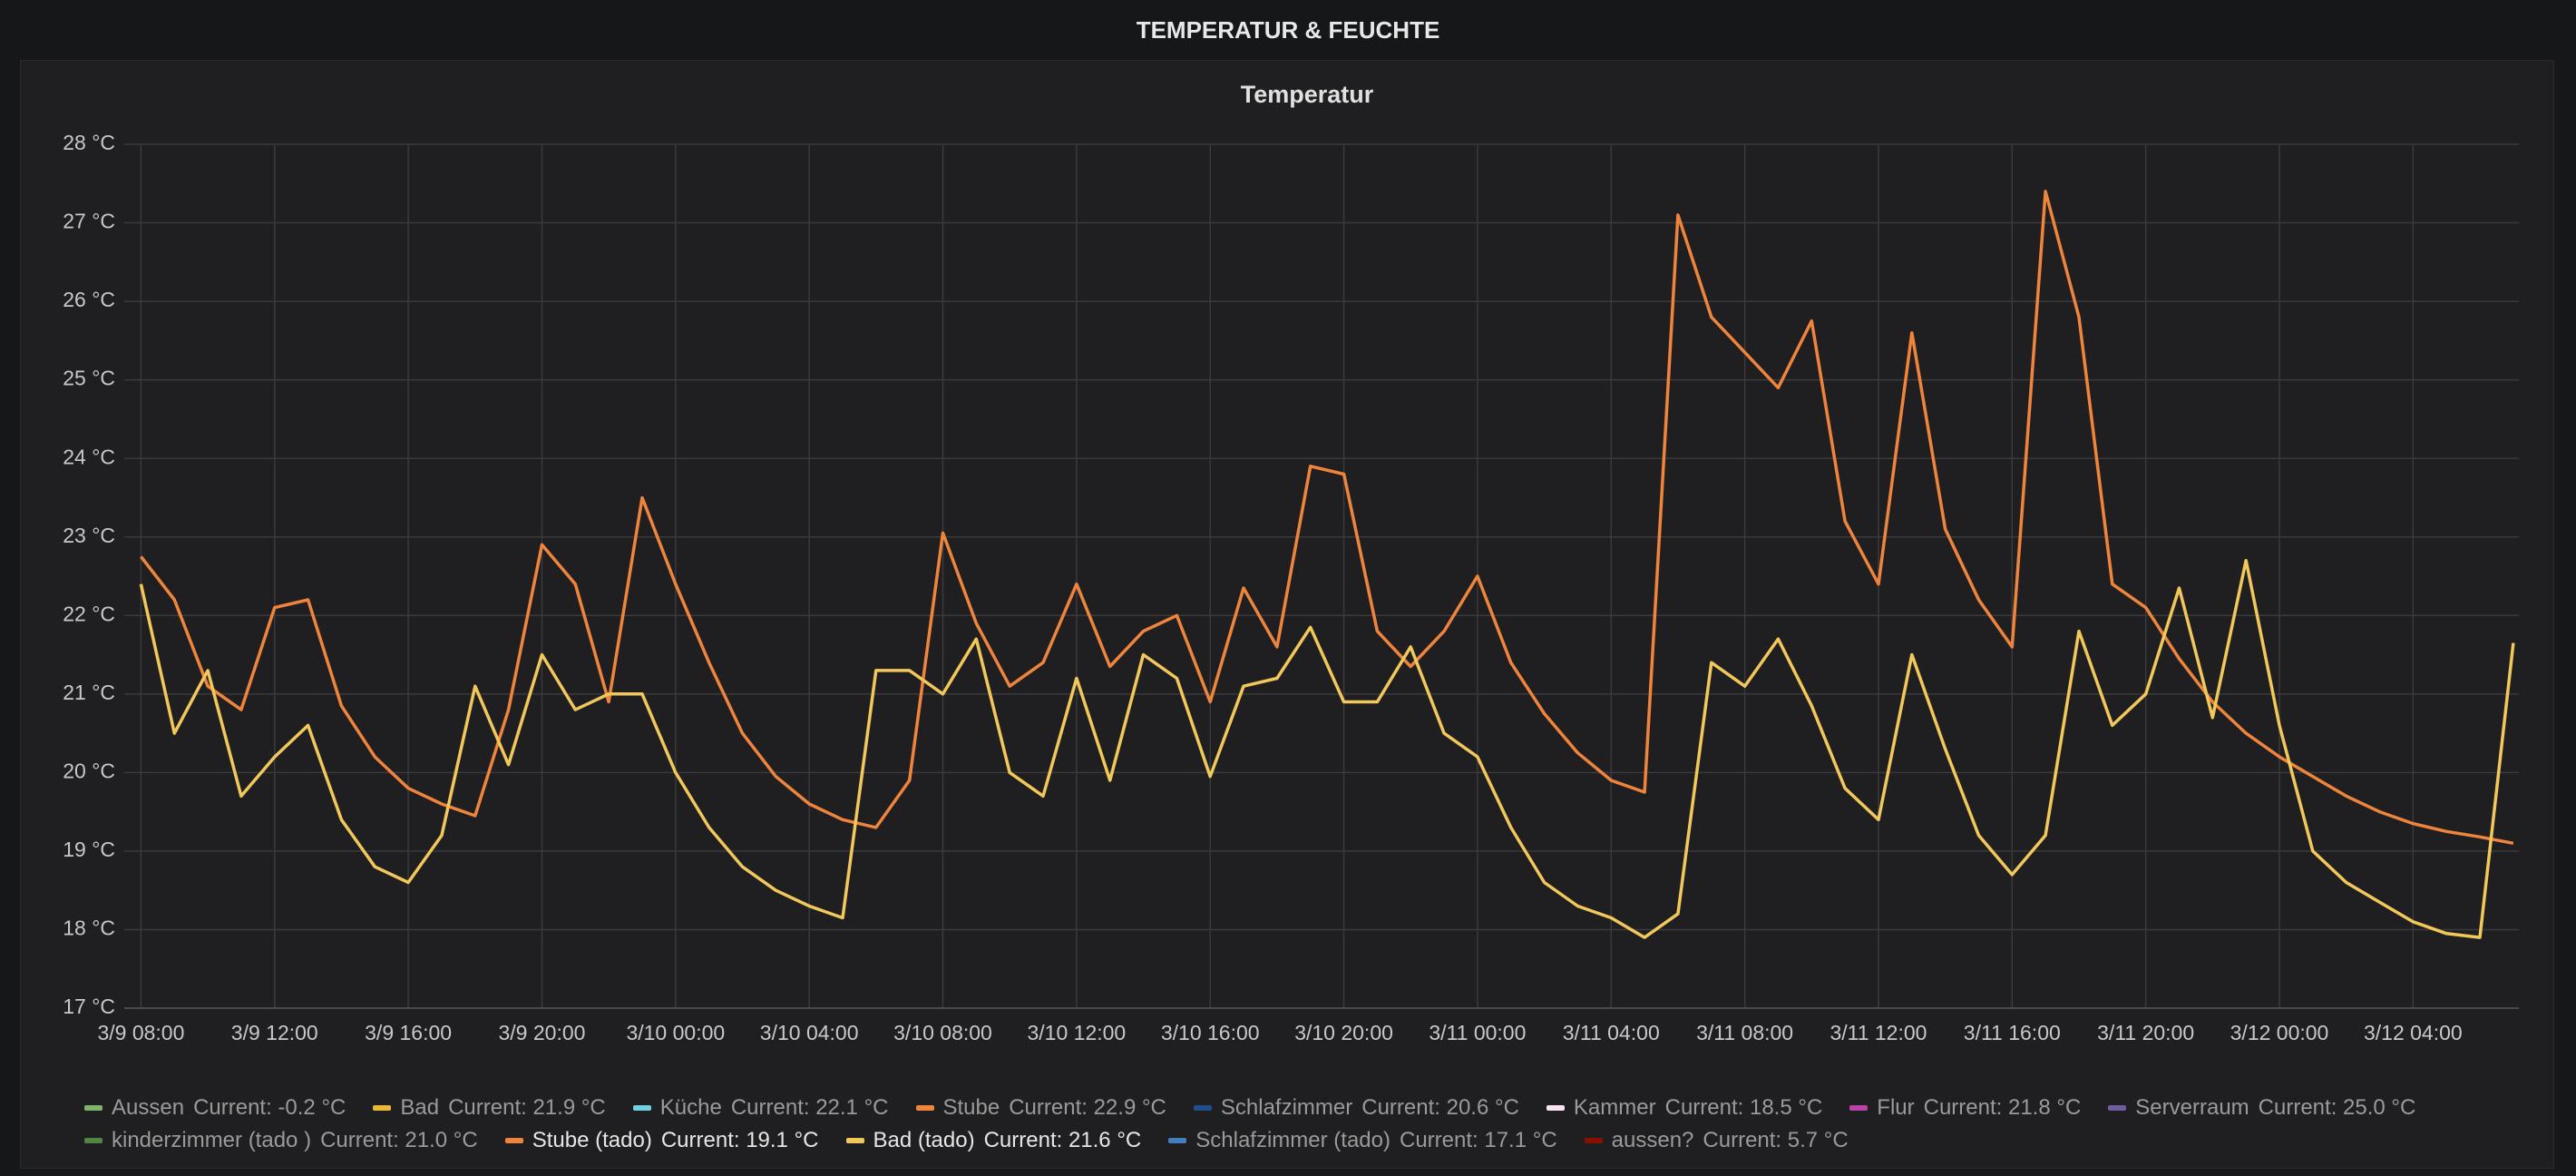 The image size is (2576, 1176). What do you see at coordinates (89, 221) in the screenshot?
I see `y-tick-label: 27 °C` at bounding box center [89, 221].